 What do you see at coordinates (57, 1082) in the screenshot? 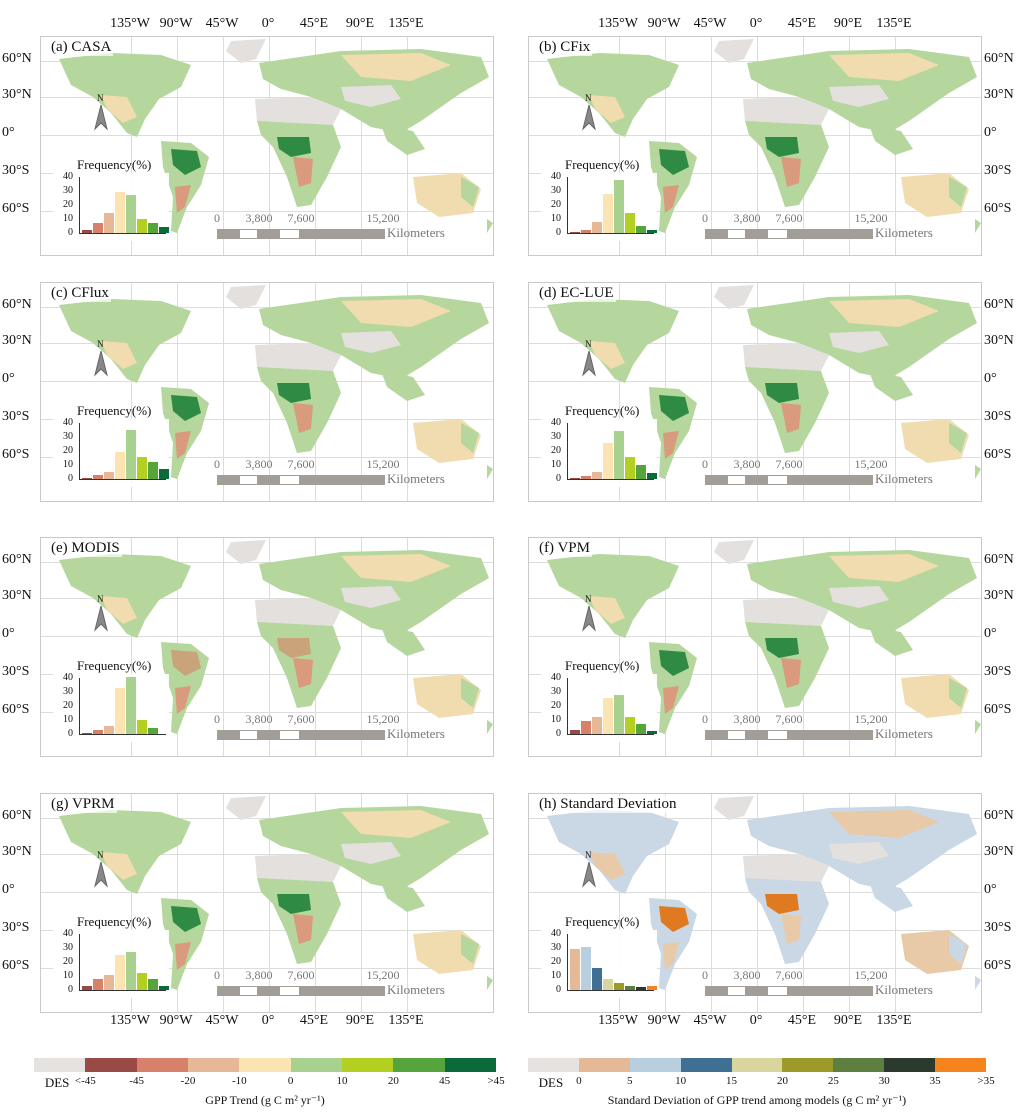
I see `legend-label: DES` at bounding box center [57, 1082].